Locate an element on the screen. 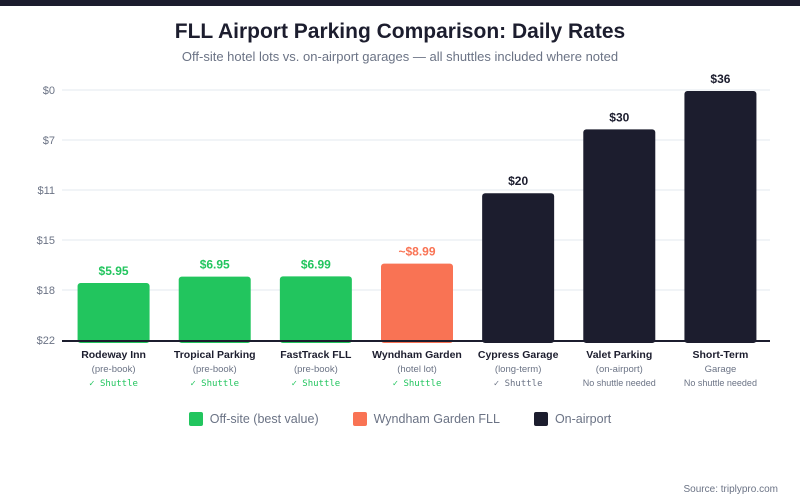 This screenshot has width=800, height=500. legend-item-offsite: Off-site (best value) is located at coordinates (253, 419).